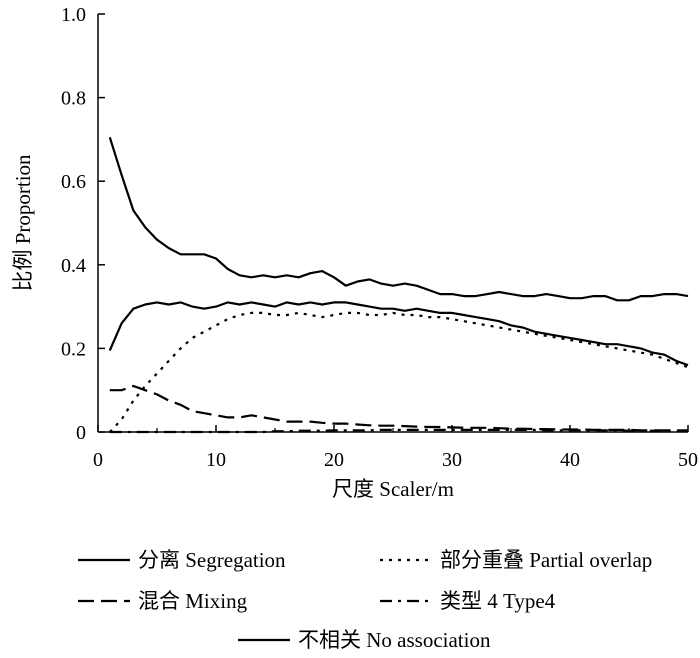  Describe the element at coordinates (546, 560) in the screenshot. I see `legend-label-2: 部分重叠 Partial overlap` at that location.